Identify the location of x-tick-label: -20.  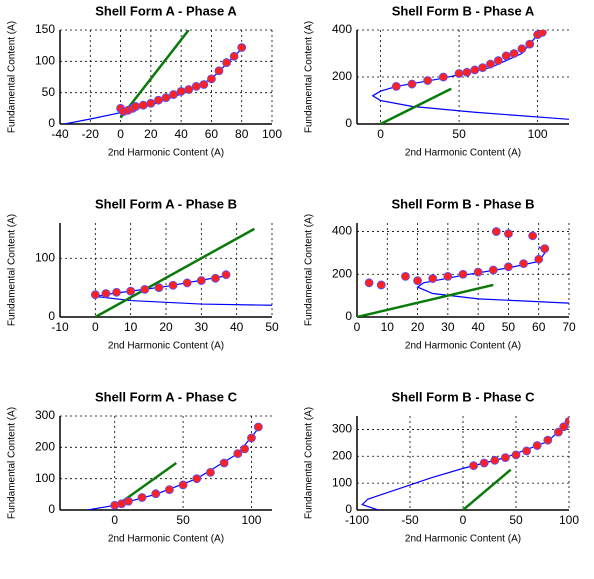
(91, 134).